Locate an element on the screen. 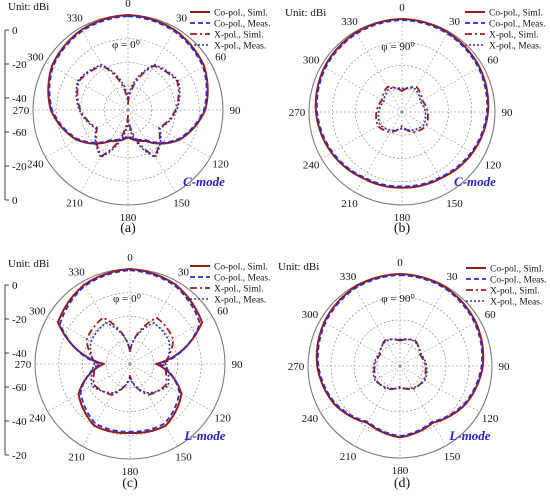 The height and width of the screenshot is (497, 550). panel-label: (a) is located at coordinates (128, 228).